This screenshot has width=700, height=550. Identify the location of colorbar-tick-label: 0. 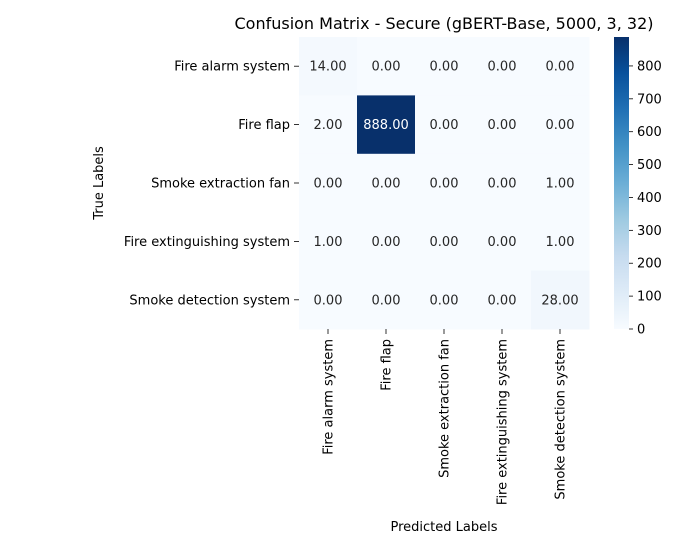
(641, 330).